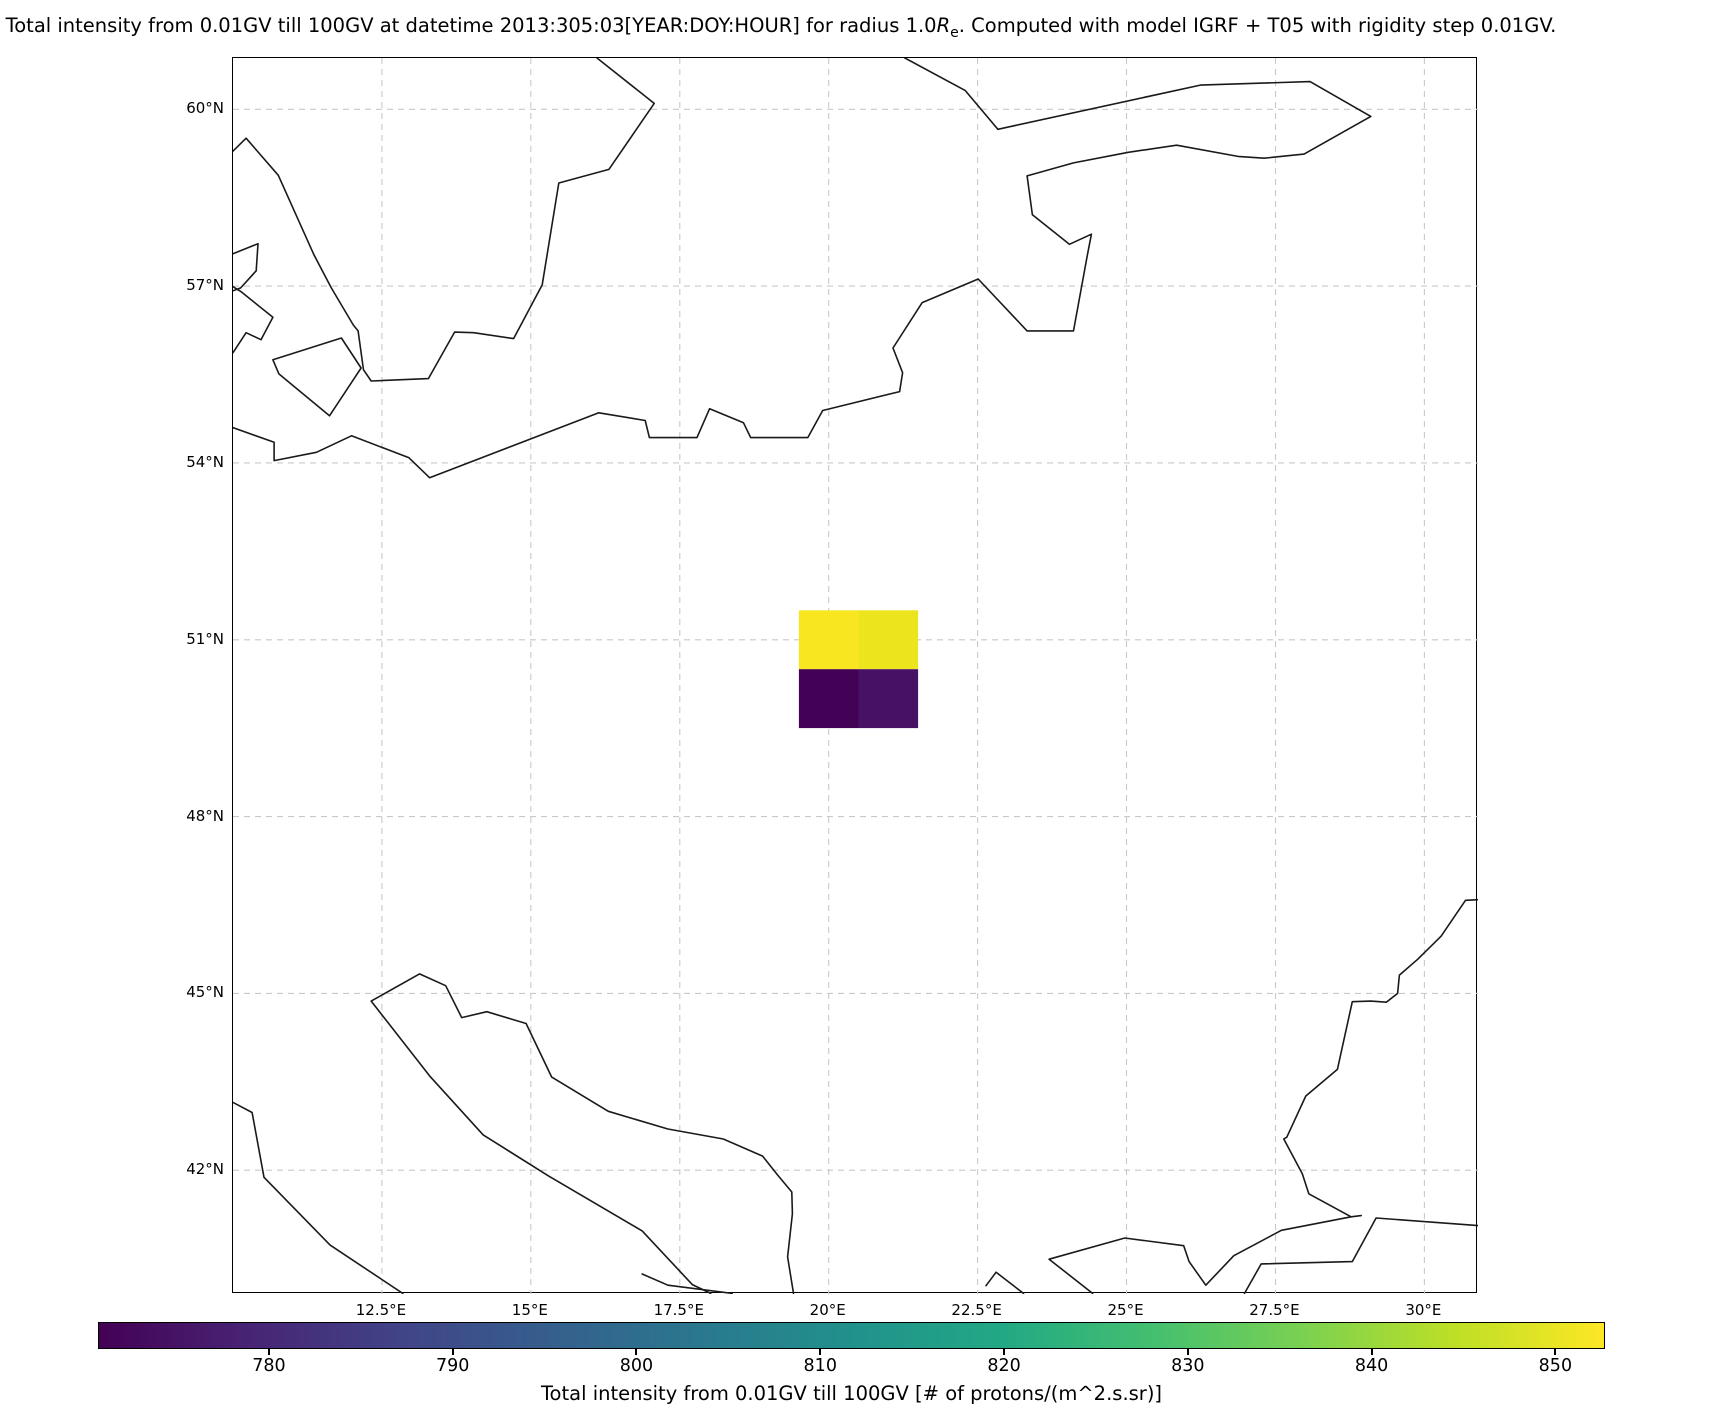 Image resolution: width=1709 pixels, height=1418 pixels. Describe the element at coordinates (317, 377) in the screenshot. I see `coastline-zealand` at that location.